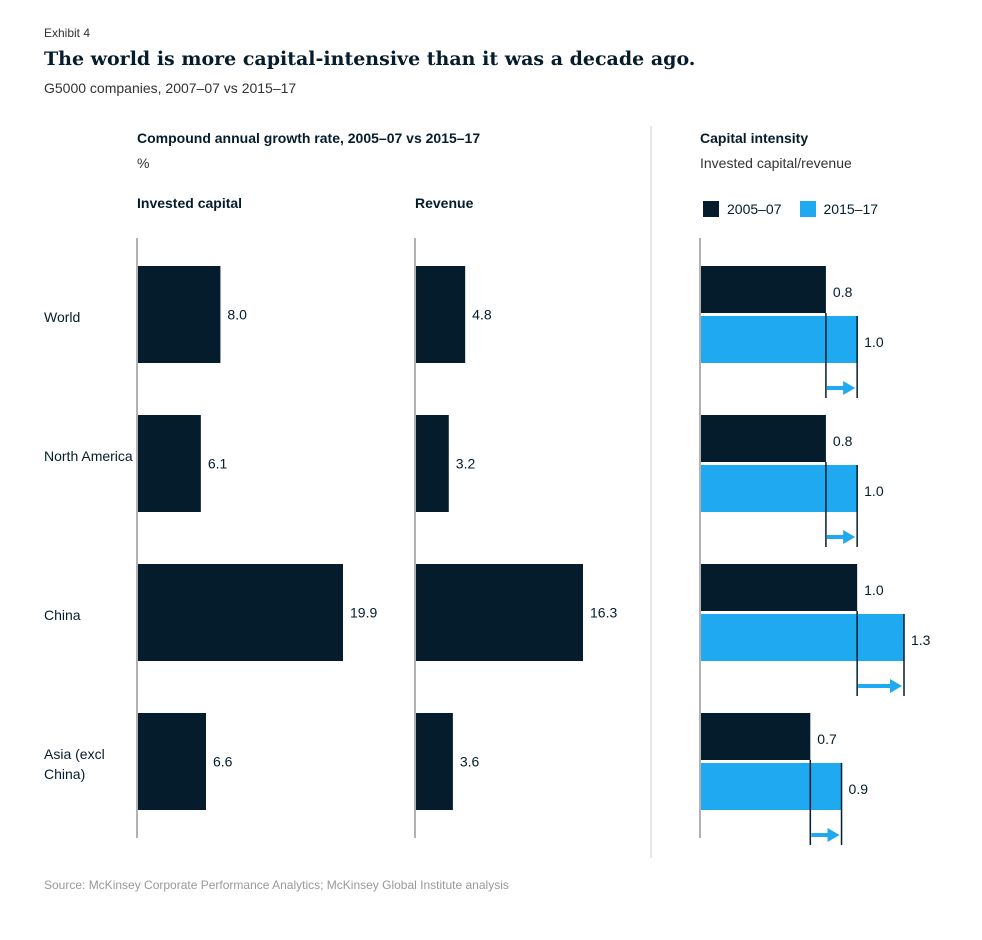 This screenshot has width=982, height=940. Describe the element at coordinates (62, 317) in the screenshot. I see `category-label-world: World` at that location.